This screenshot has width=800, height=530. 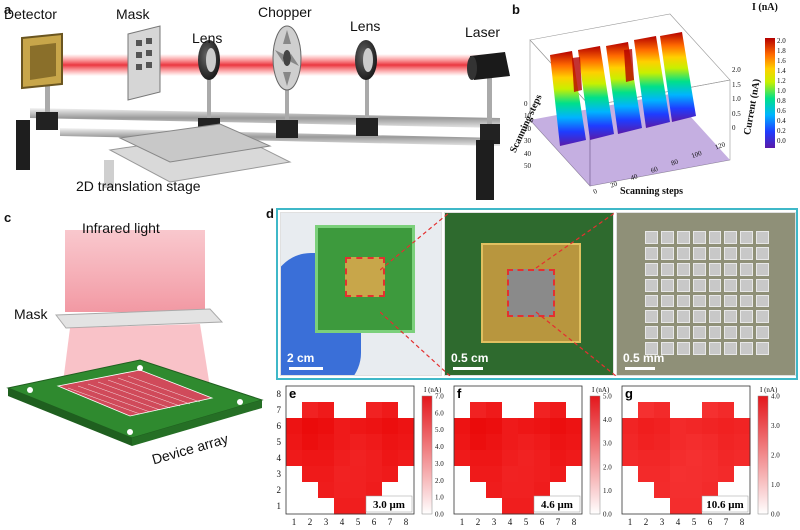 I want to click on heatmap-y-tick: 4, so click(x=279, y=458).